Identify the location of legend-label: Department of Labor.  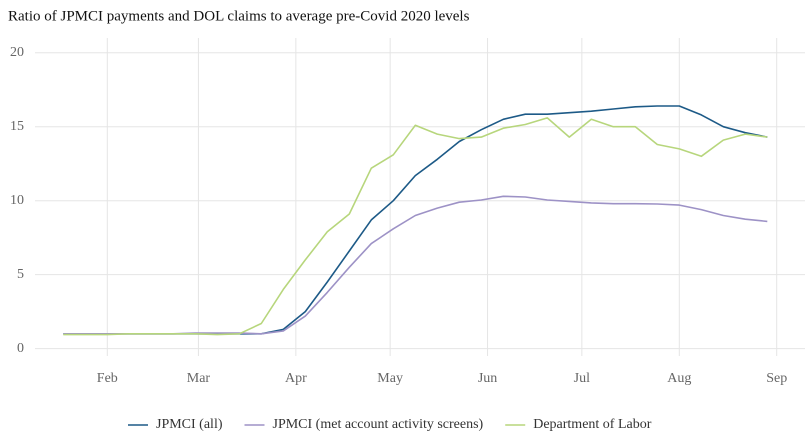
(592, 424).